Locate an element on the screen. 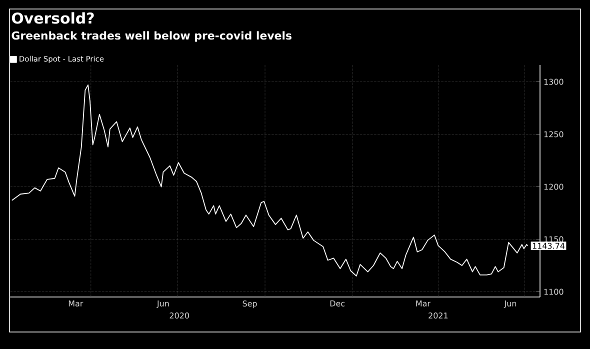 This screenshot has width=590, height=349. chart-title: Oversold? is located at coordinates (53, 18).